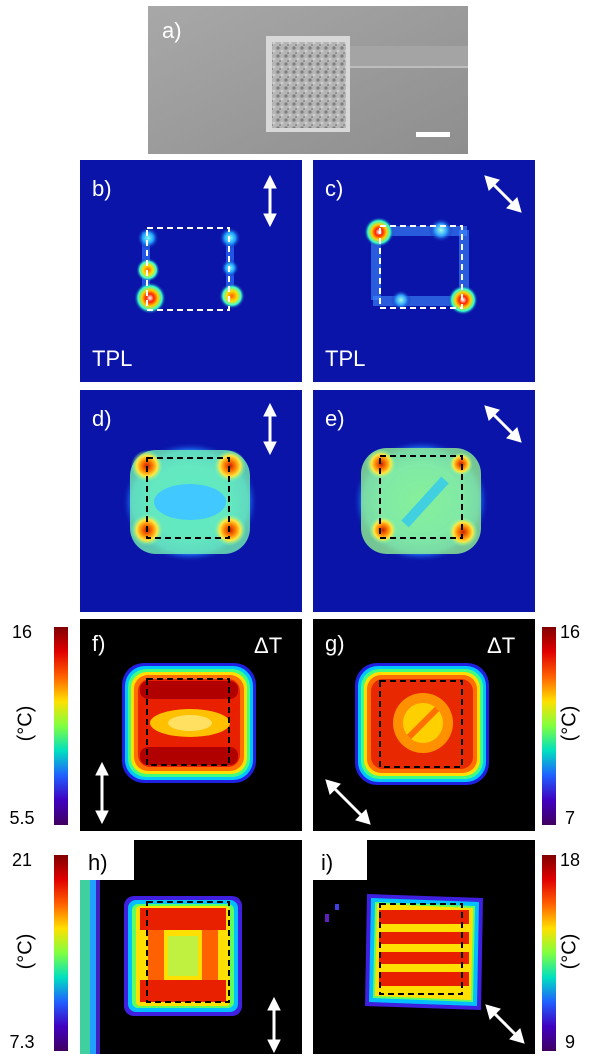  I want to click on panel-f-temperature-map: f) ΔT, so click(191, 725).